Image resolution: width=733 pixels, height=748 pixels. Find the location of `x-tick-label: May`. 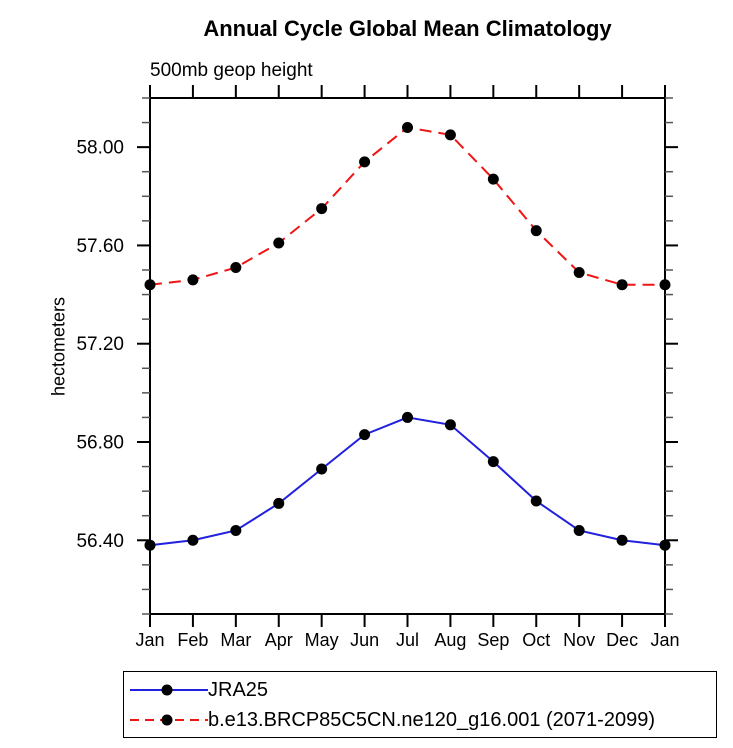

x-tick-label: May is located at coordinates (322, 640).